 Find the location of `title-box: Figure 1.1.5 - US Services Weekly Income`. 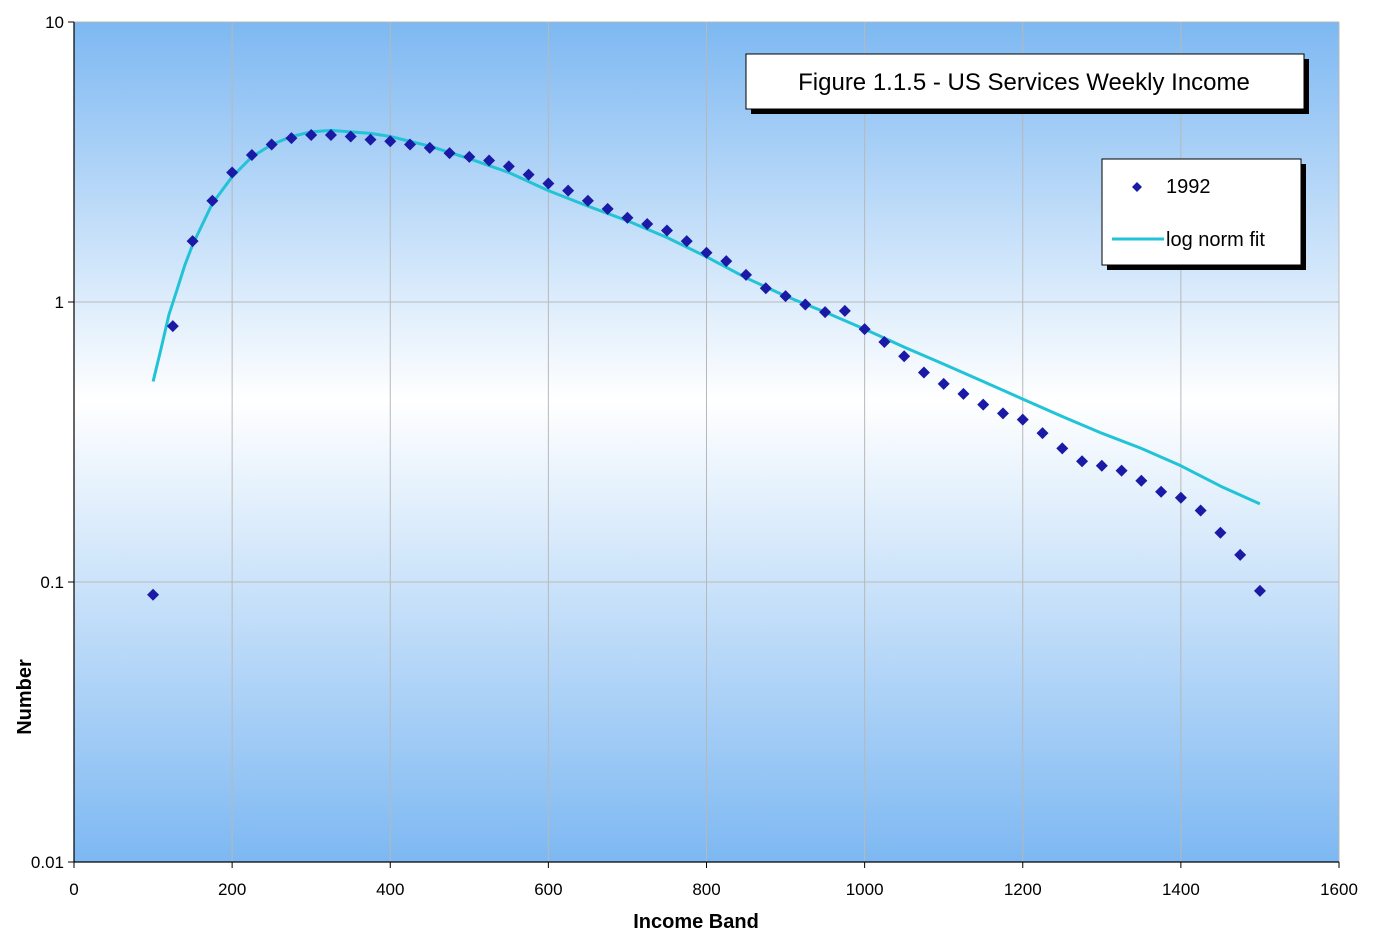

title-box: Figure 1.1.5 - US Services Weekly Income is located at coordinates (1027, 83).